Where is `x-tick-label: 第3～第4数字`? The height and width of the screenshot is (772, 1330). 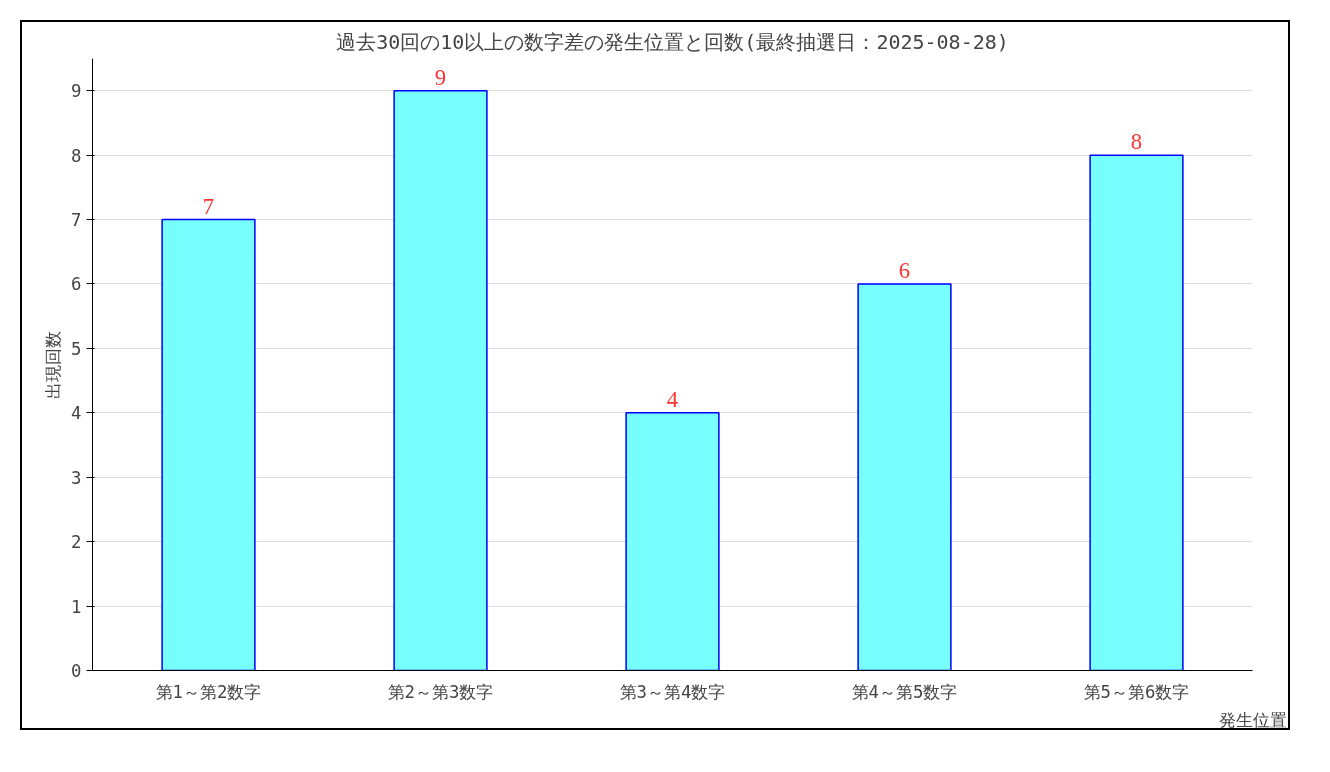
x-tick-label: 第3～第4数字 is located at coordinates (672, 691).